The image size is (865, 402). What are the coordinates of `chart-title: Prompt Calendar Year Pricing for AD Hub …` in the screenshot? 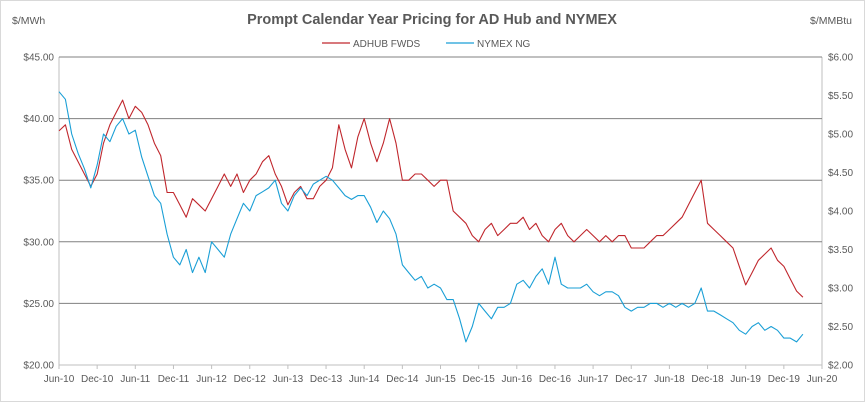 It's located at (432, 20).